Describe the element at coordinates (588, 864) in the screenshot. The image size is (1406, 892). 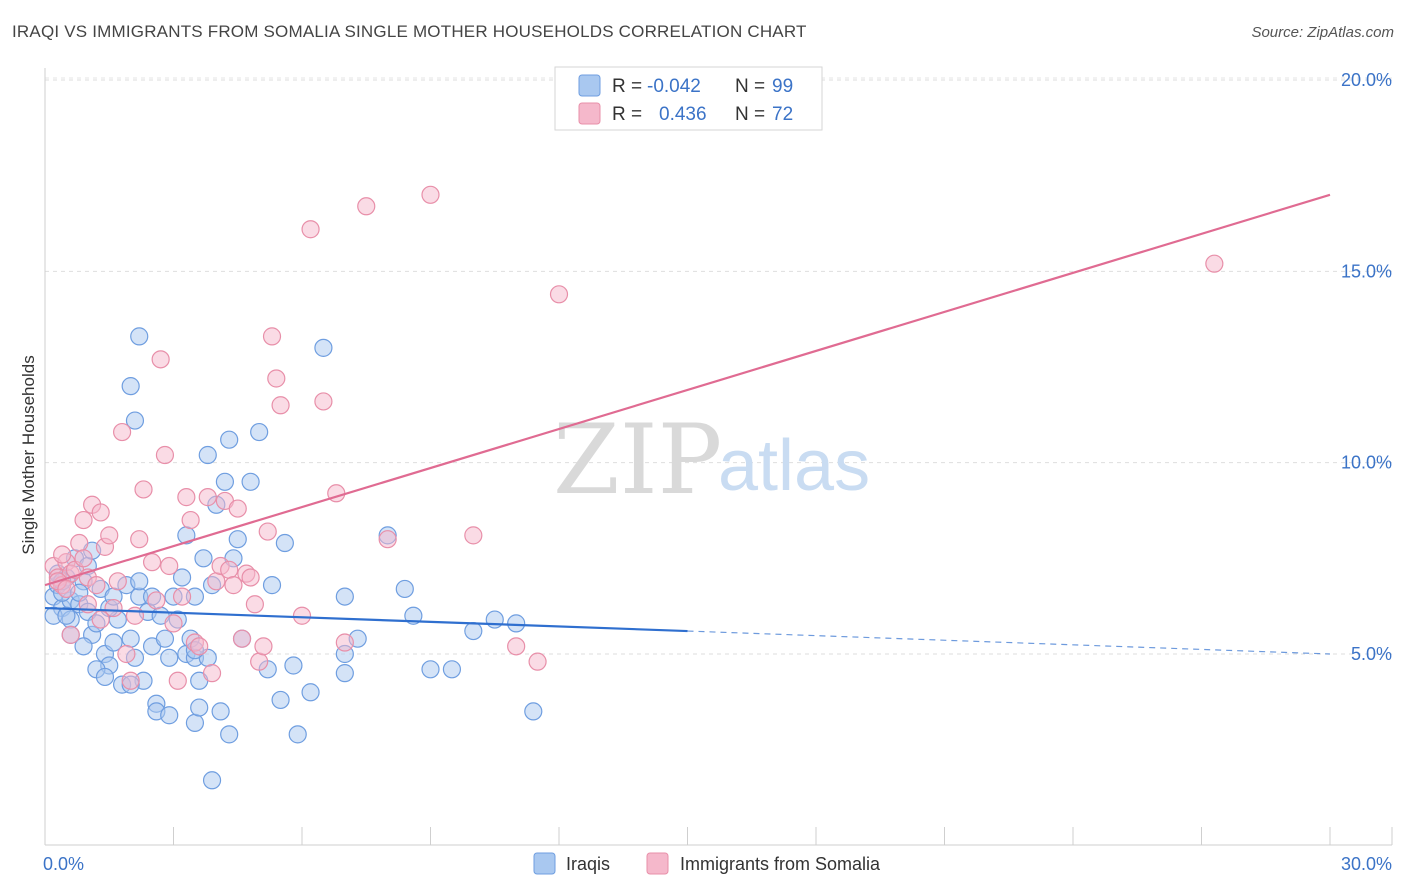
I see `series-label-iraqis: Iraqis` at that location.